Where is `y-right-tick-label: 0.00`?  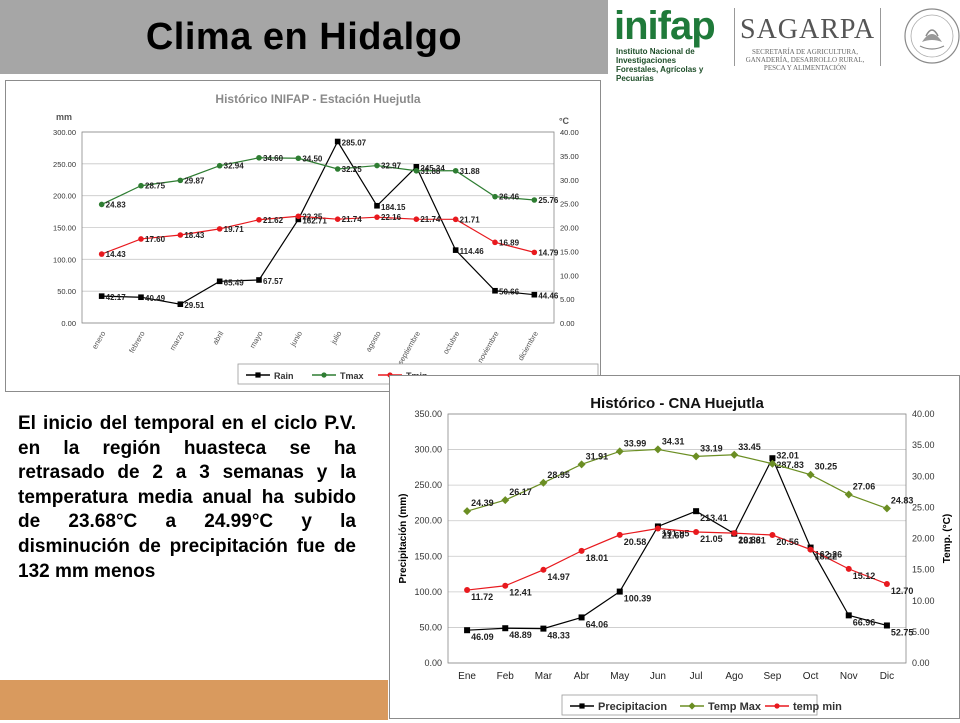 y-right-tick-label: 0.00 is located at coordinates (921, 663).